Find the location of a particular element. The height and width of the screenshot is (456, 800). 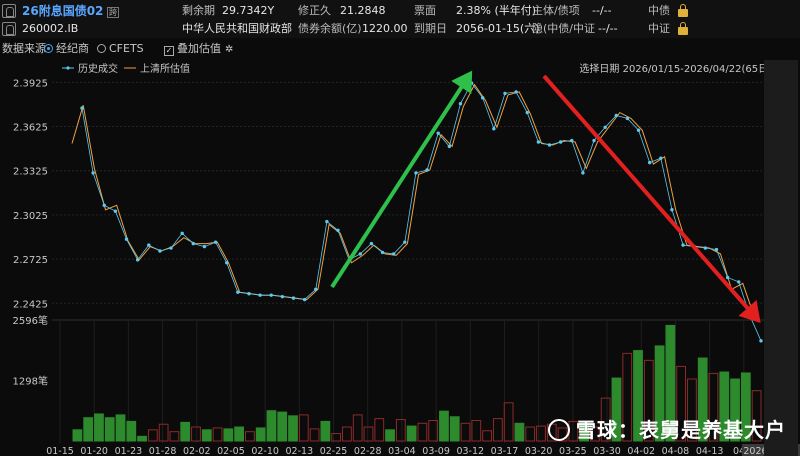

bond-detail-icon is located at coordinates (9, 29).